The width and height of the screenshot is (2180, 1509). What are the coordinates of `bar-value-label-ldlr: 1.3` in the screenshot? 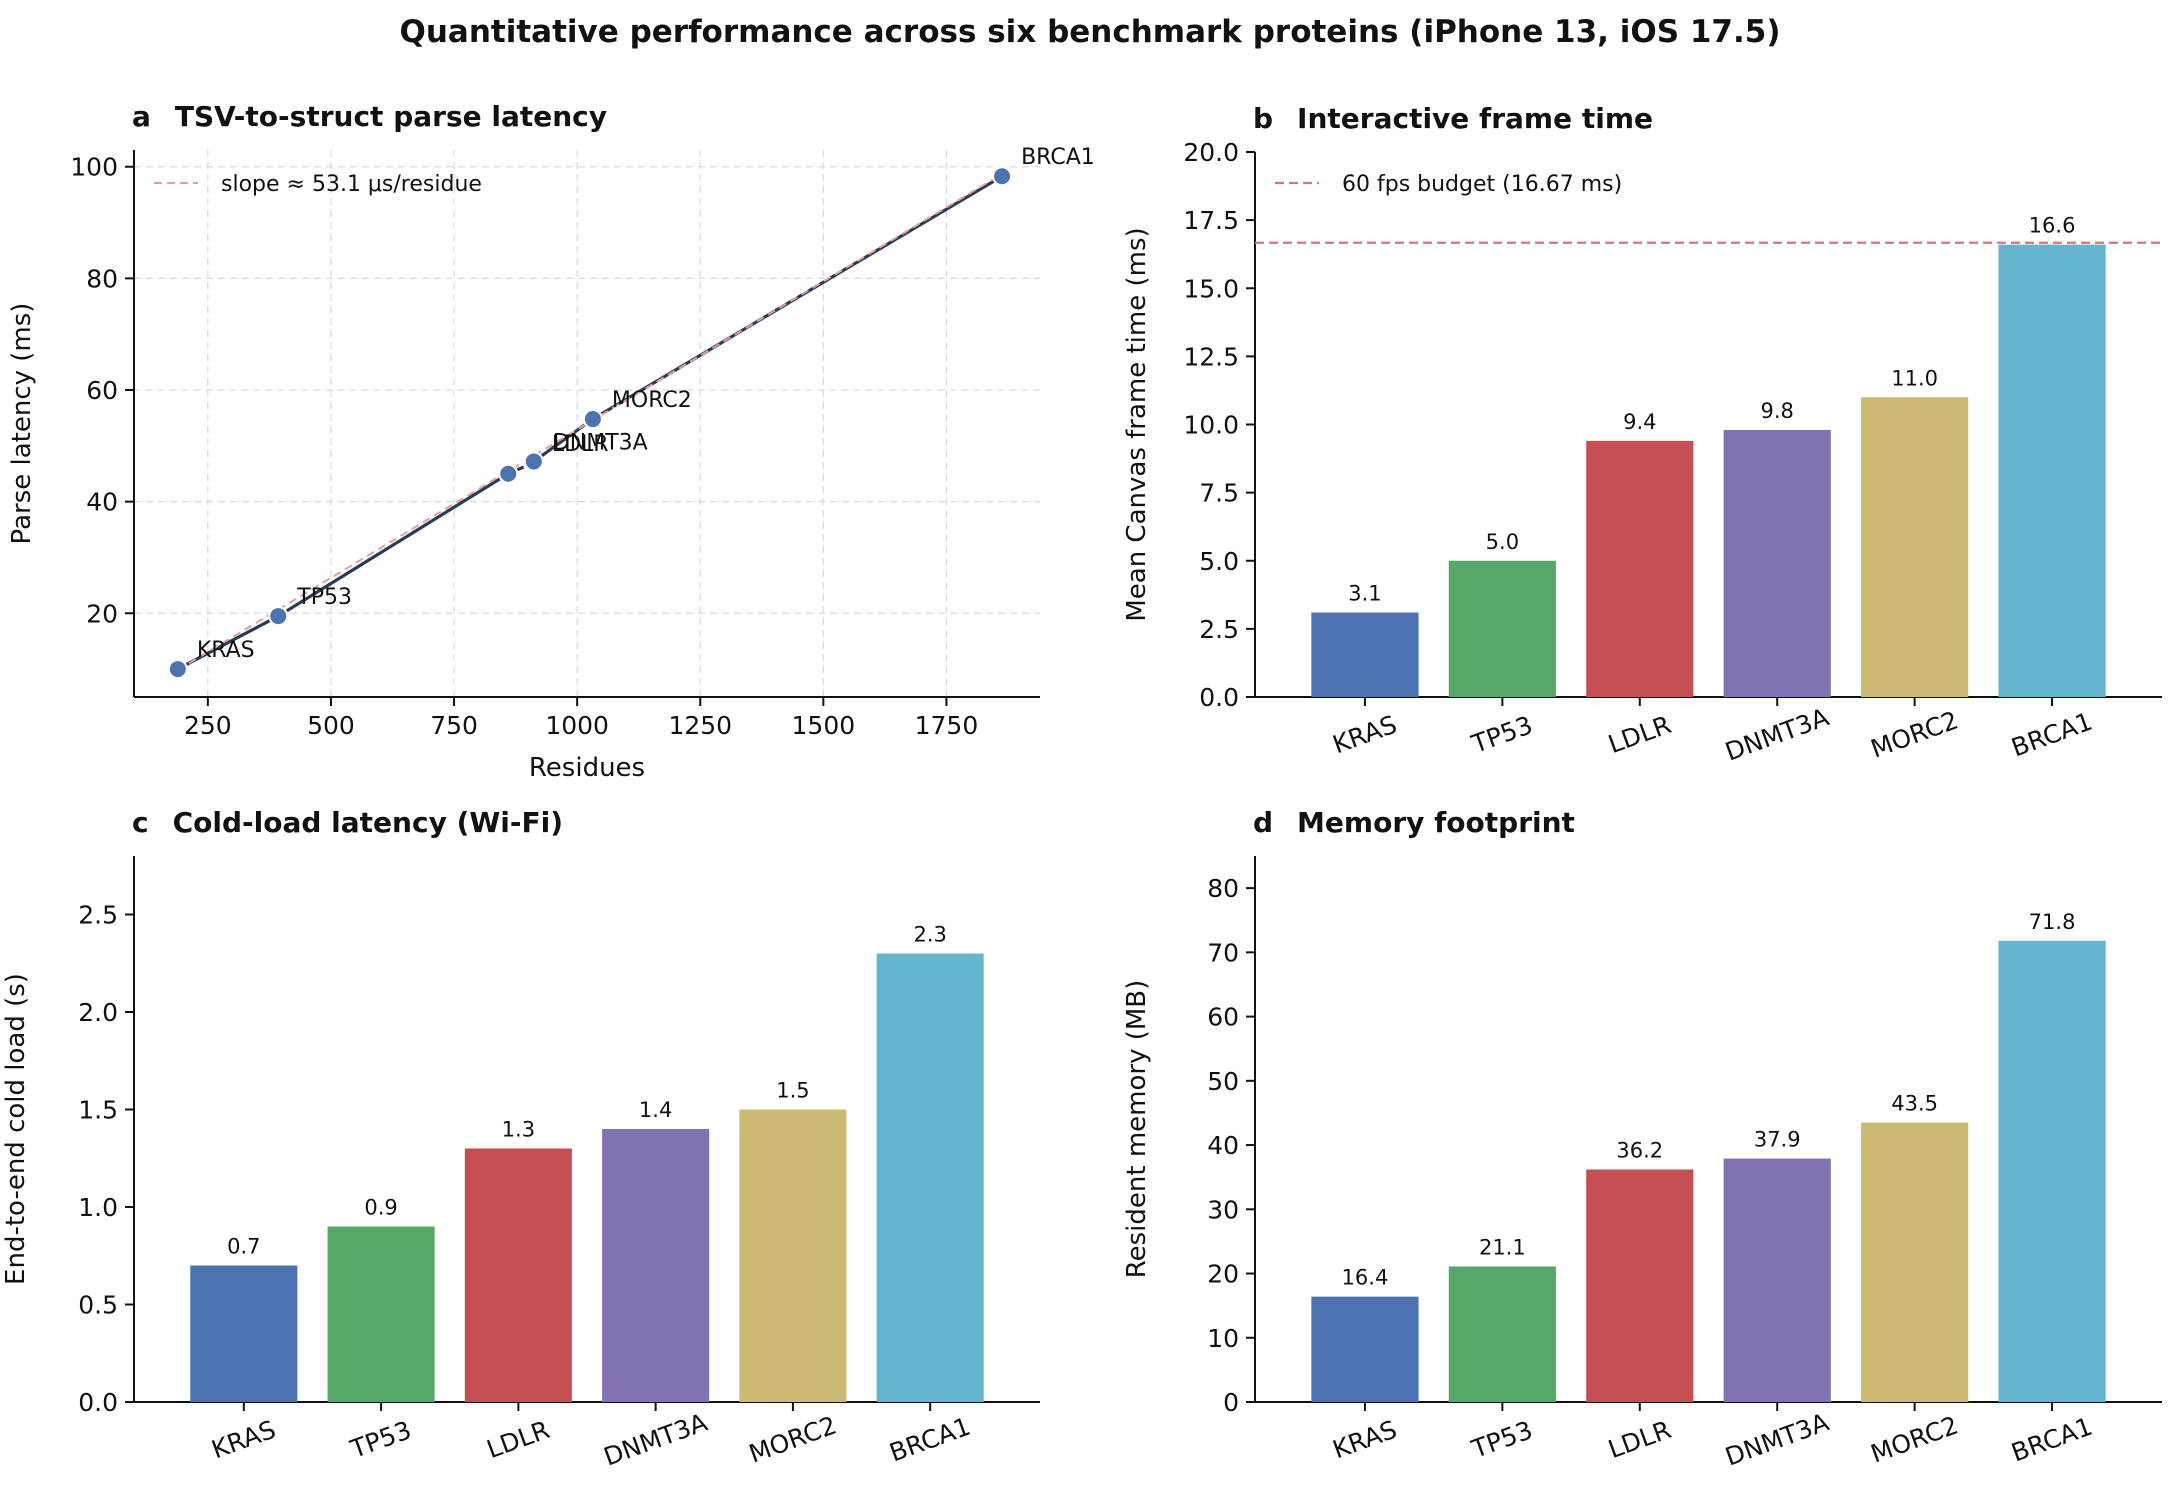 It's located at (518, 1130).